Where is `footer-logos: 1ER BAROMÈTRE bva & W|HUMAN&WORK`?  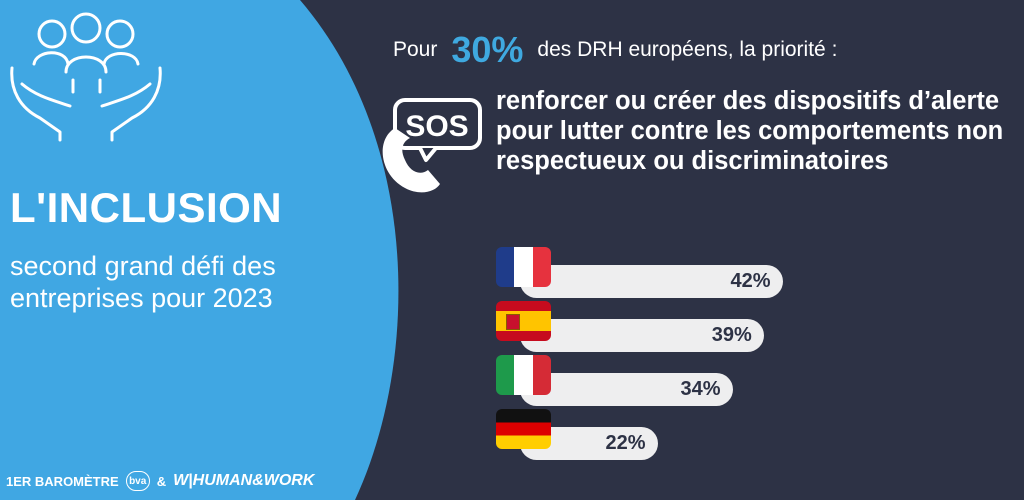 footer-logos: 1ER BAROMÈTRE bva & W|HUMAN&WORK is located at coordinates (160, 481).